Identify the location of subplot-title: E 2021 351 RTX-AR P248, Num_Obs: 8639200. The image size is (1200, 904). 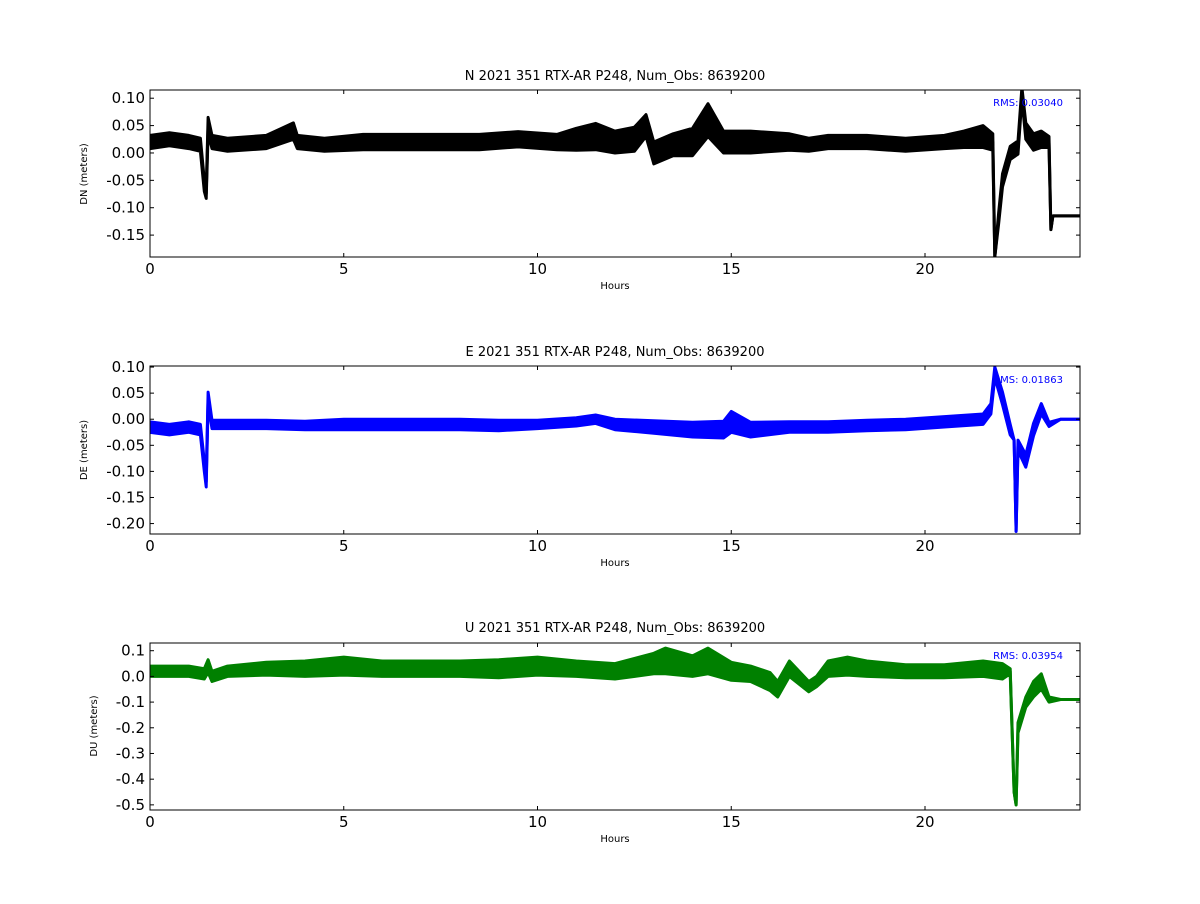
(615, 352).